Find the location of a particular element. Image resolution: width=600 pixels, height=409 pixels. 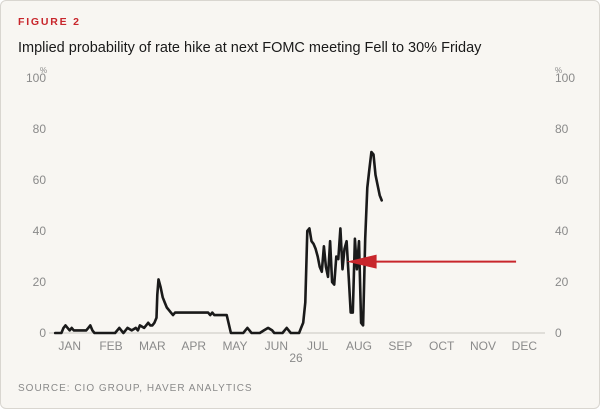

y-tick-label-left: 80 is located at coordinates (40, 129).